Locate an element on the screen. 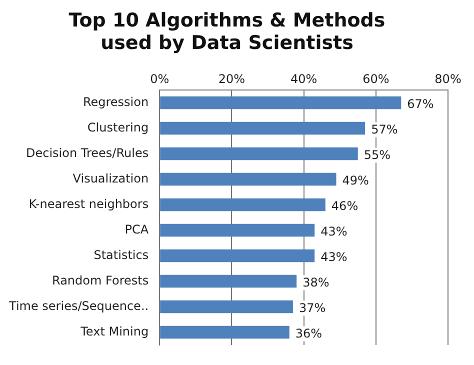 The image size is (474, 365). y-tick-label: K-nearest neighbors is located at coordinates (88, 203).